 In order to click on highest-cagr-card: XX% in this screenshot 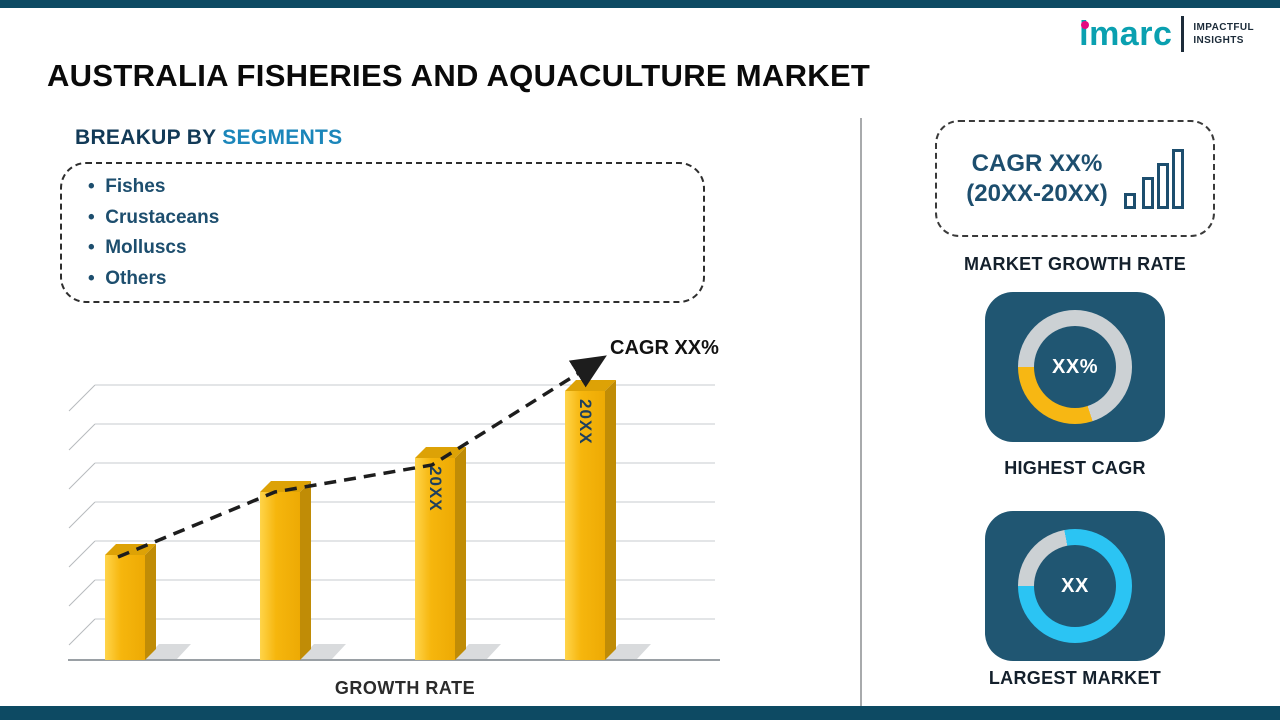, I will do `click(1075, 367)`.